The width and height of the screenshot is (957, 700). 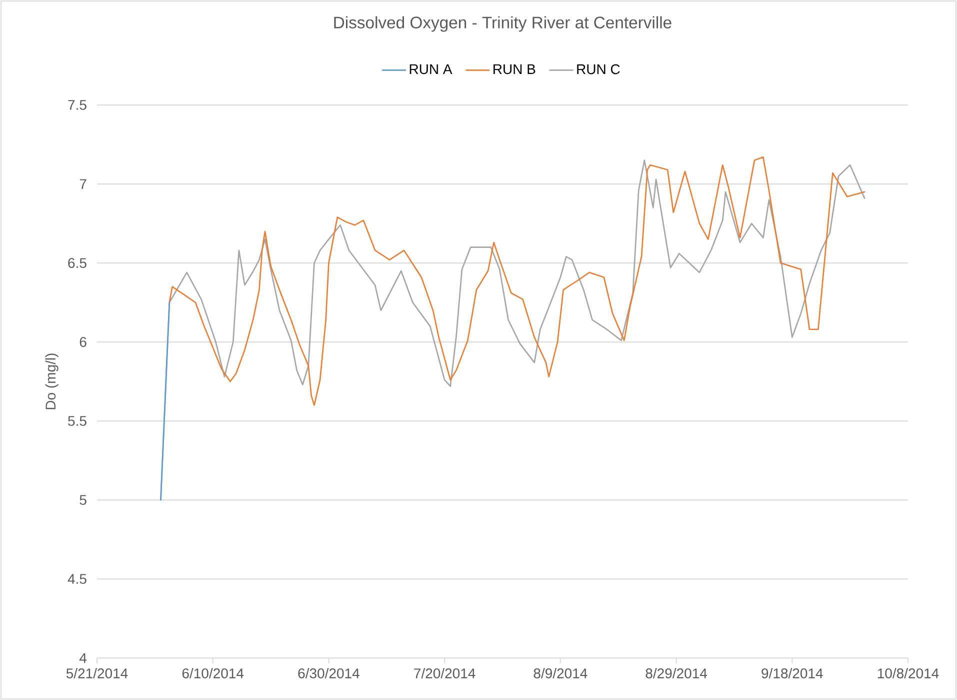 I want to click on y-tick-label: 6.5, so click(x=77, y=263).